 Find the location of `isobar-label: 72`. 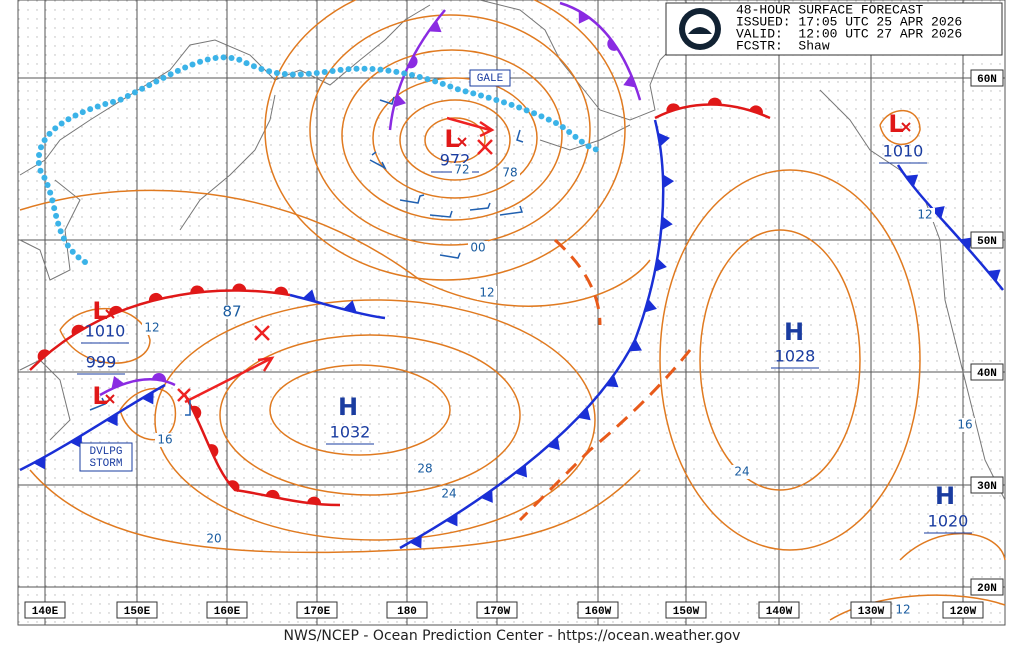

isobar-label: 72 is located at coordinates (461, 170).